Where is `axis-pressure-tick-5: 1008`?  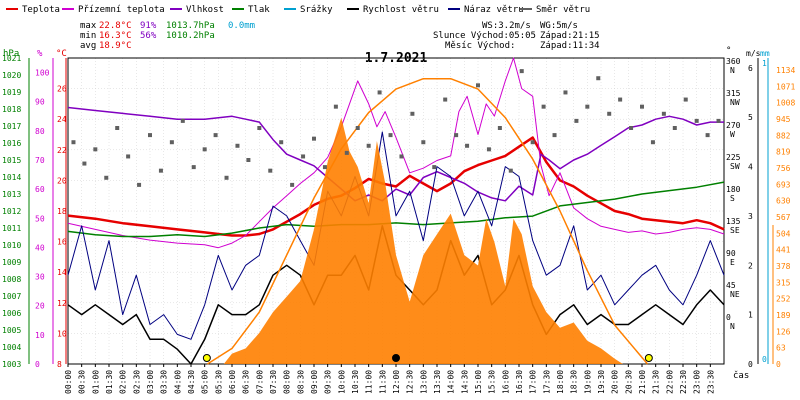 axis-pressure-tick-5: 1008 is located at coordinates (11, 279).